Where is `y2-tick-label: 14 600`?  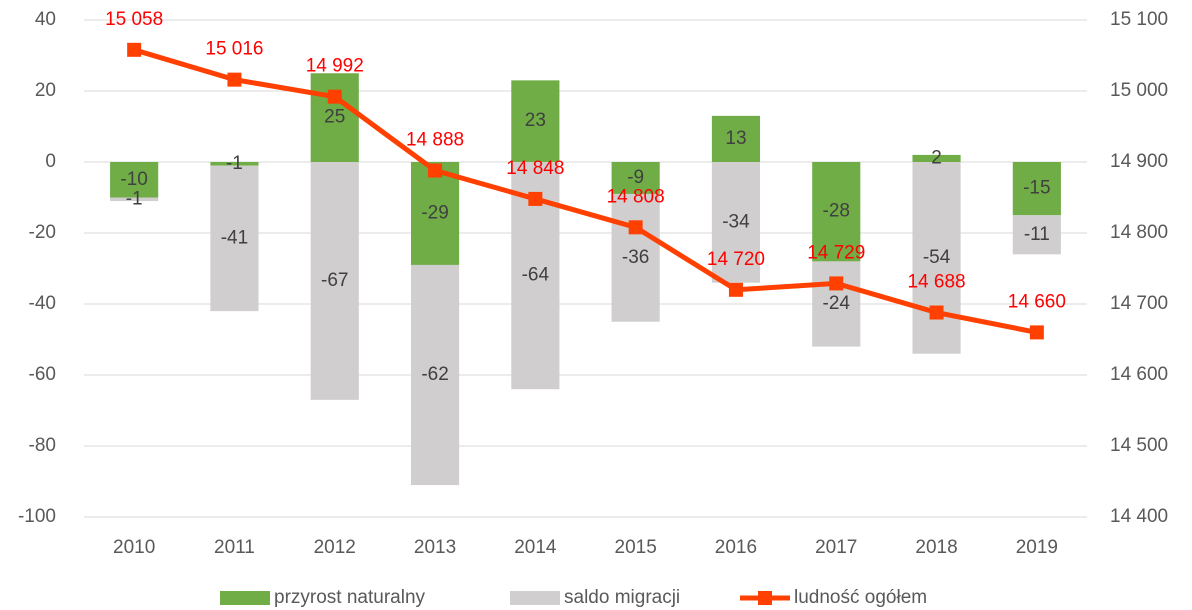 y2-tick-label: 14 600 is located at coordinates (1139, 374).